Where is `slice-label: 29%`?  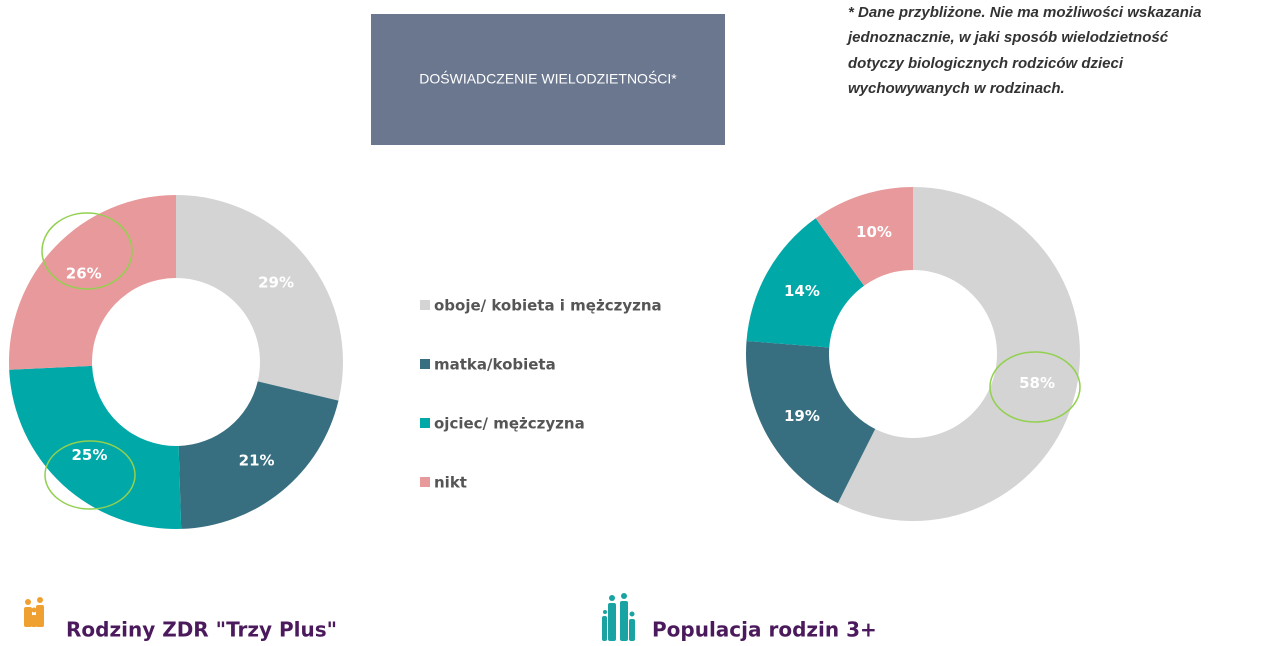
slice-label: 29% is located at coordinates (276, 282).